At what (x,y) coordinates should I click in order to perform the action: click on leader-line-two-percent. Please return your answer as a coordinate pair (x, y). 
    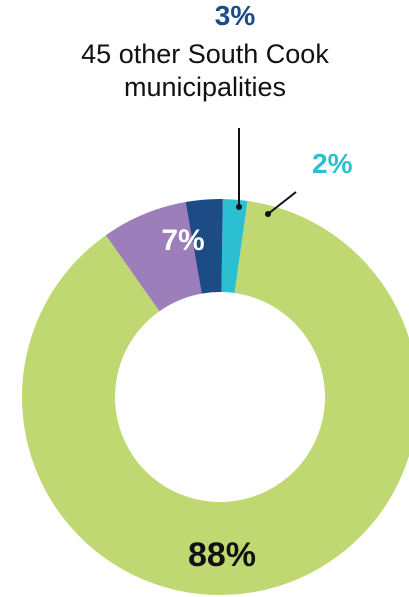
    Looking at the image, I should click on (282, 203).